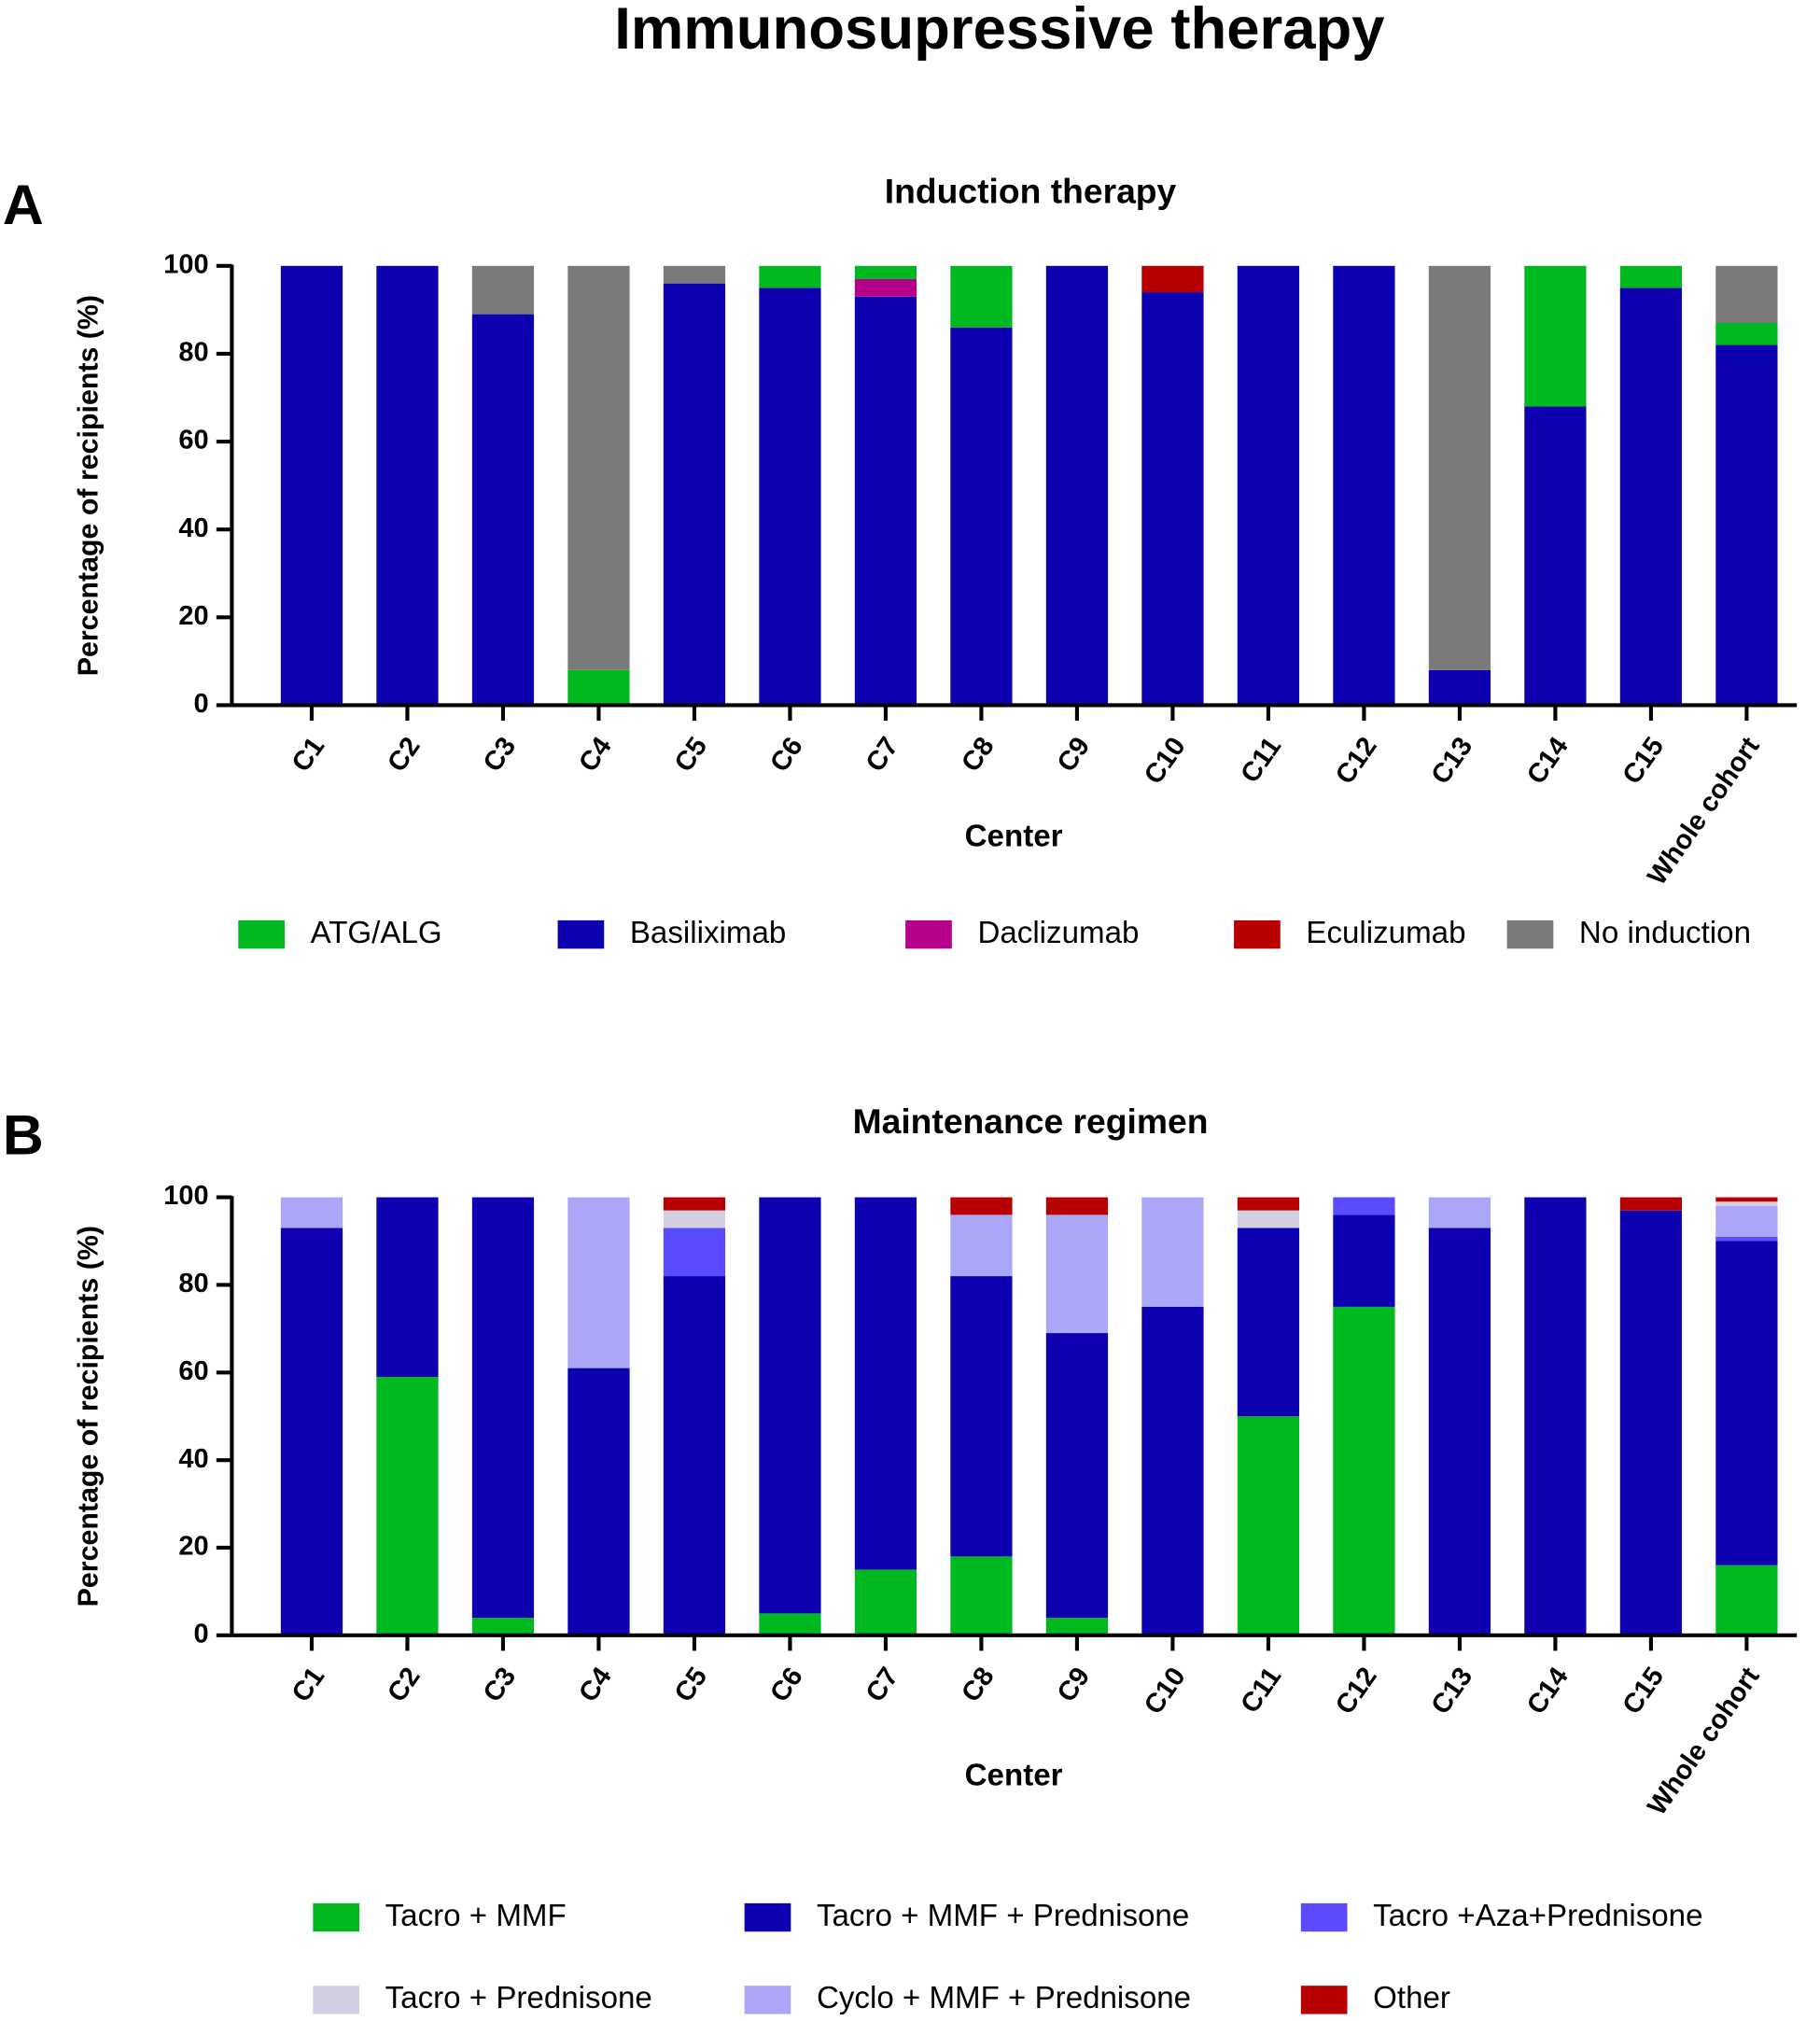  I want to click on y-axis-title: Percentage of recipients (%), so click(89, 1416).